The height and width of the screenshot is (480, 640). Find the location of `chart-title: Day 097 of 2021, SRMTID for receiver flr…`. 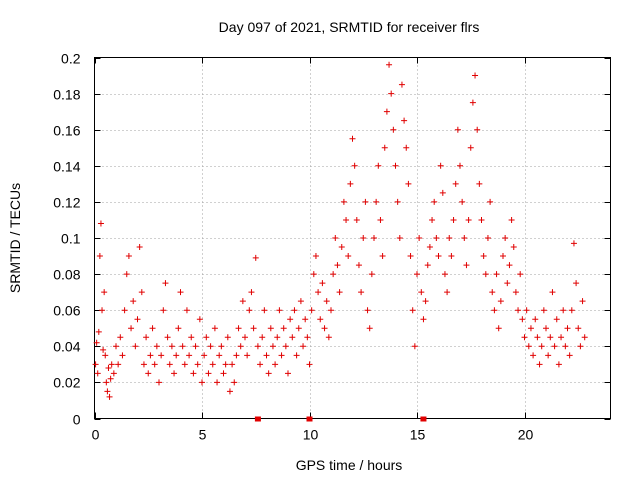

chart-title: Day 097 of 2021, SRMTID for receiver flr… is located at coordinates (349, 27).